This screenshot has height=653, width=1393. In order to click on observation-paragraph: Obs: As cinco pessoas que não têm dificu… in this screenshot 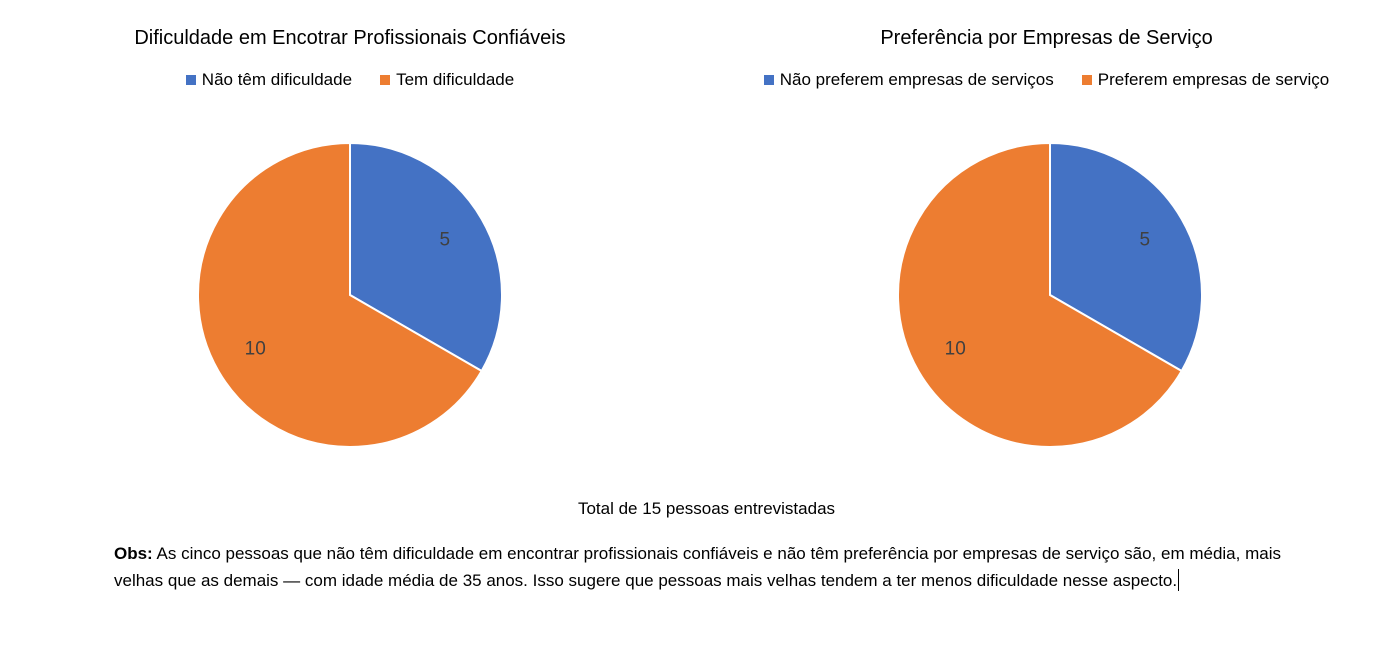, I will do `click(699, 567)`.